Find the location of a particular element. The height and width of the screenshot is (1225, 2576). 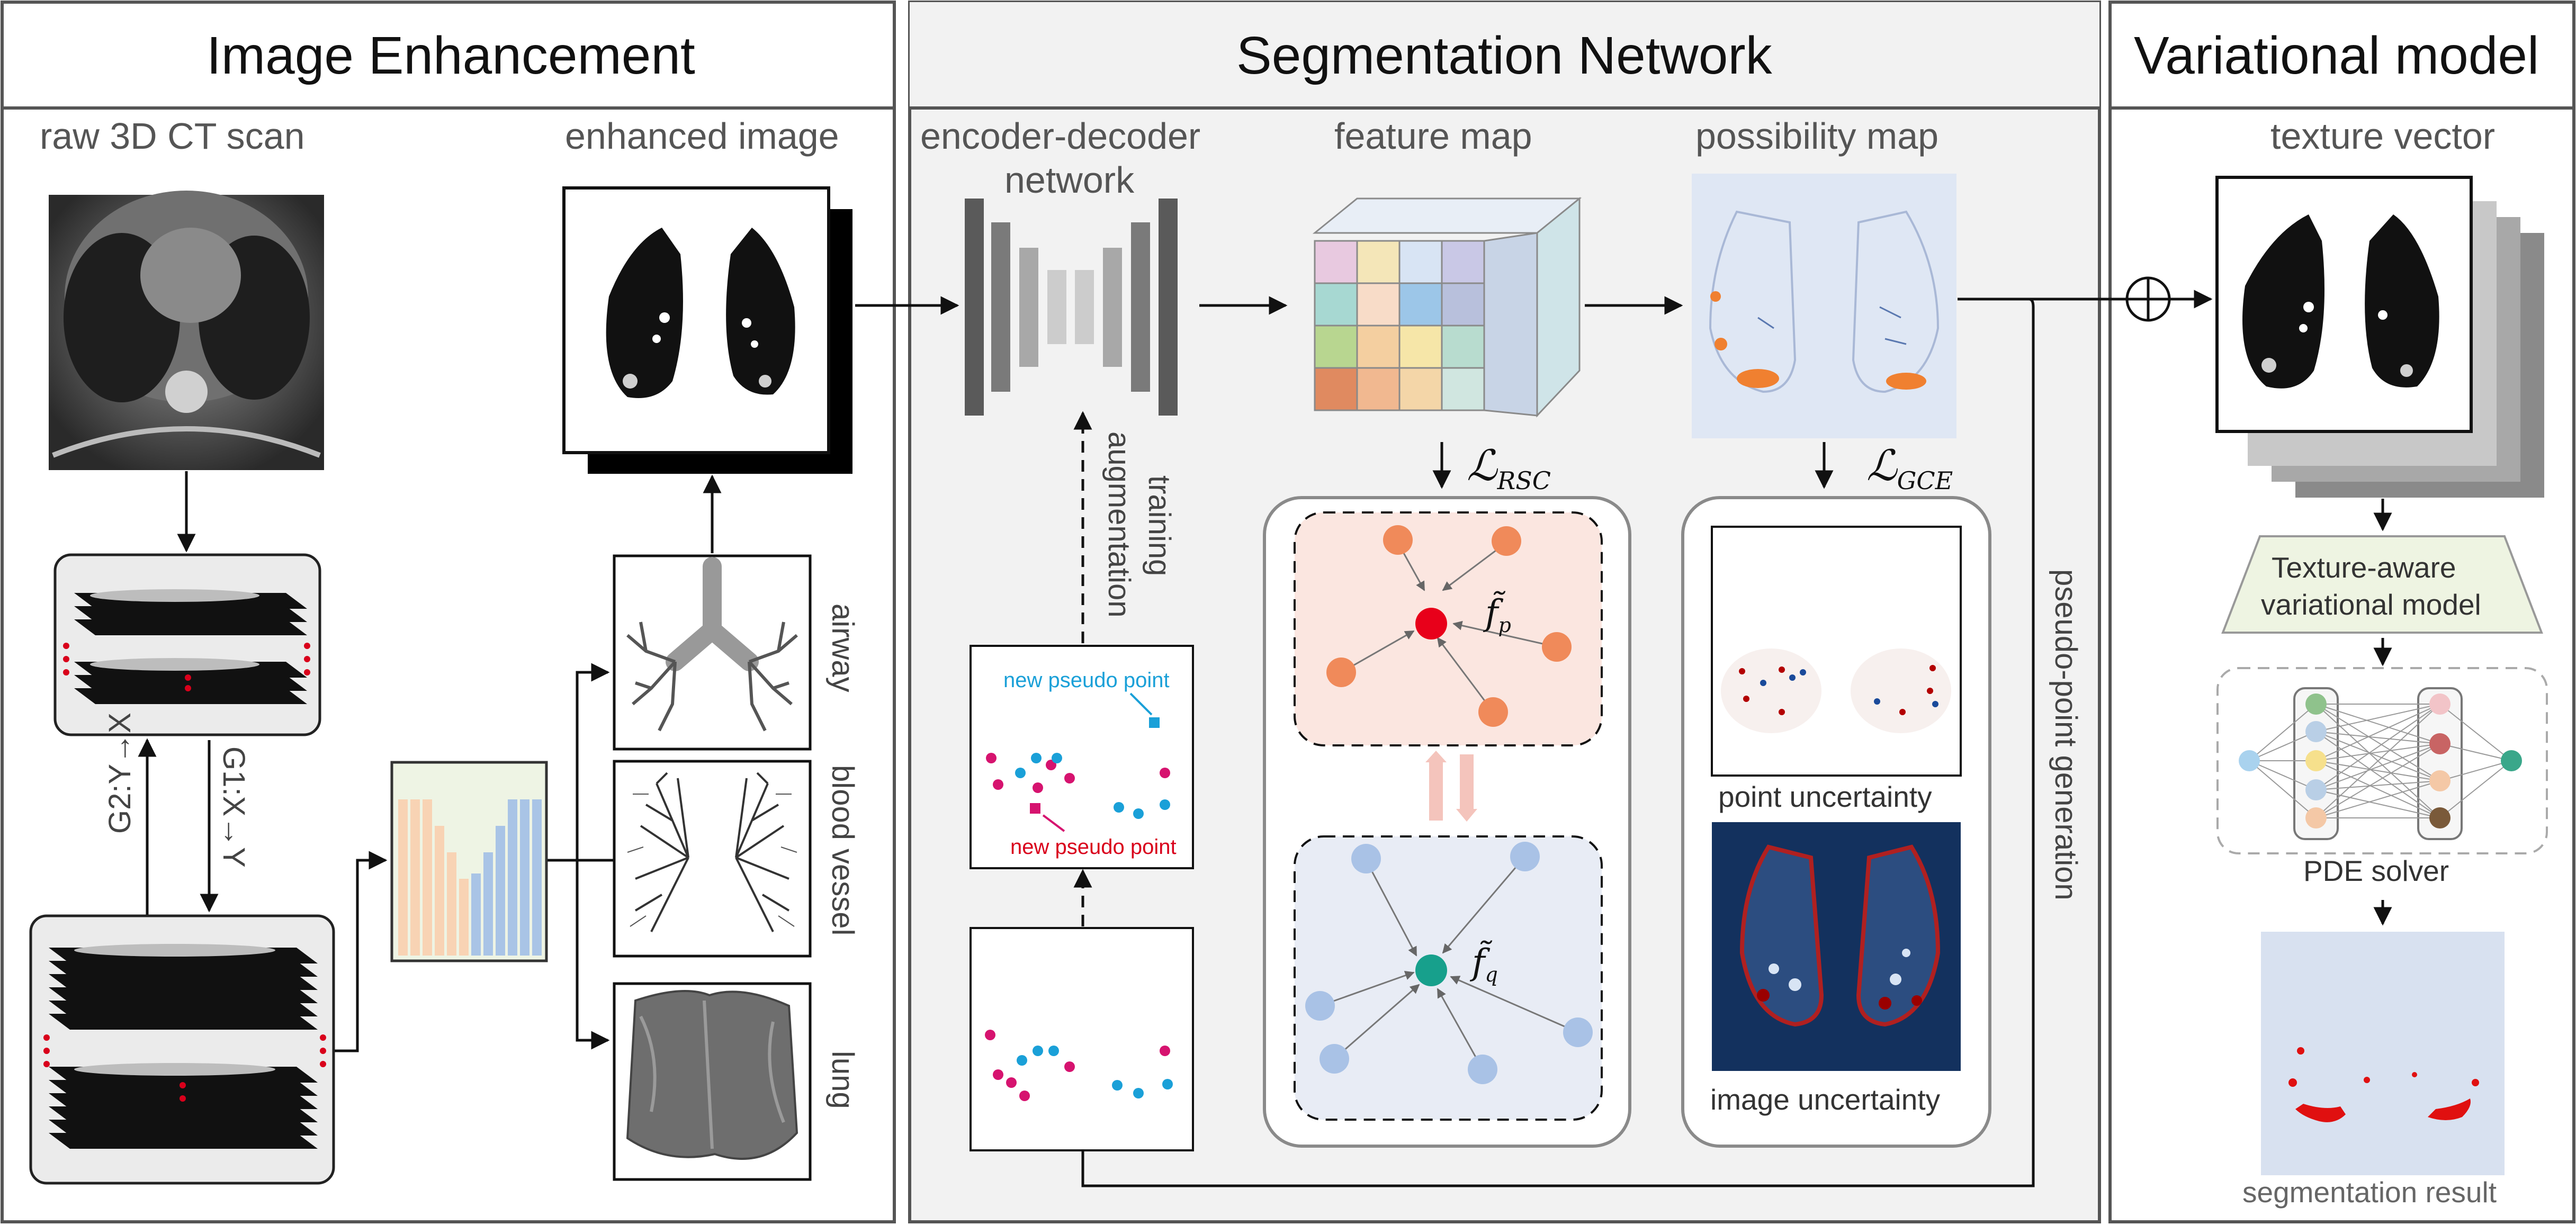

encoder-label-2: network is located at coordinates (1069, 180).